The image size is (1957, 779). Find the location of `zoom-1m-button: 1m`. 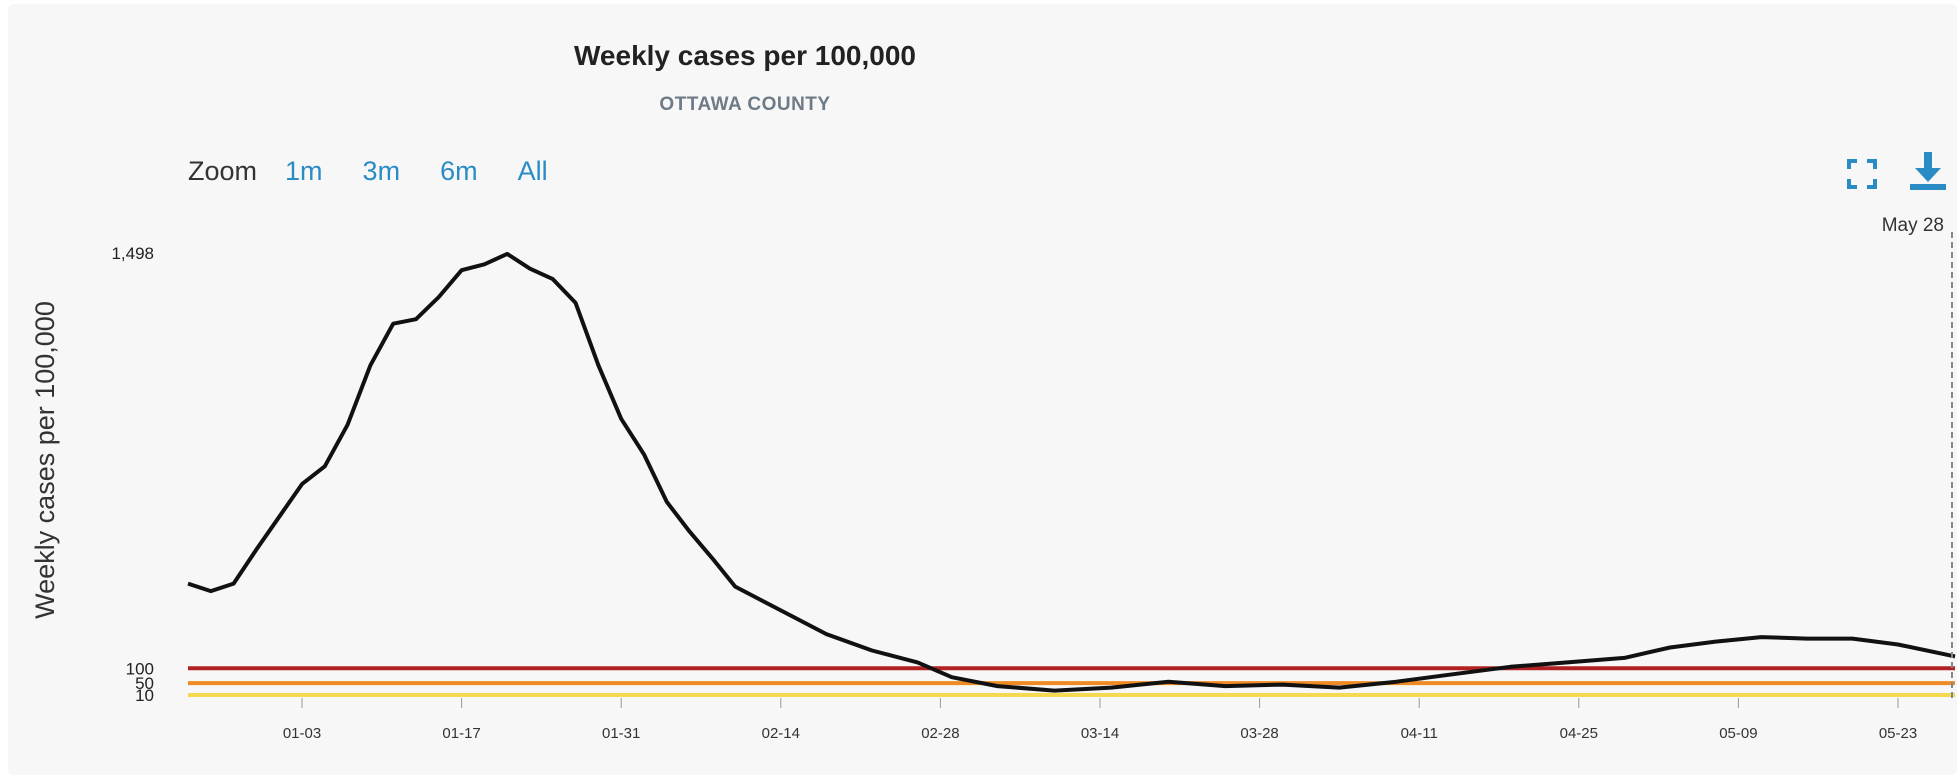

zoom-1m-button: 1m is located at coordinates (304, 171).